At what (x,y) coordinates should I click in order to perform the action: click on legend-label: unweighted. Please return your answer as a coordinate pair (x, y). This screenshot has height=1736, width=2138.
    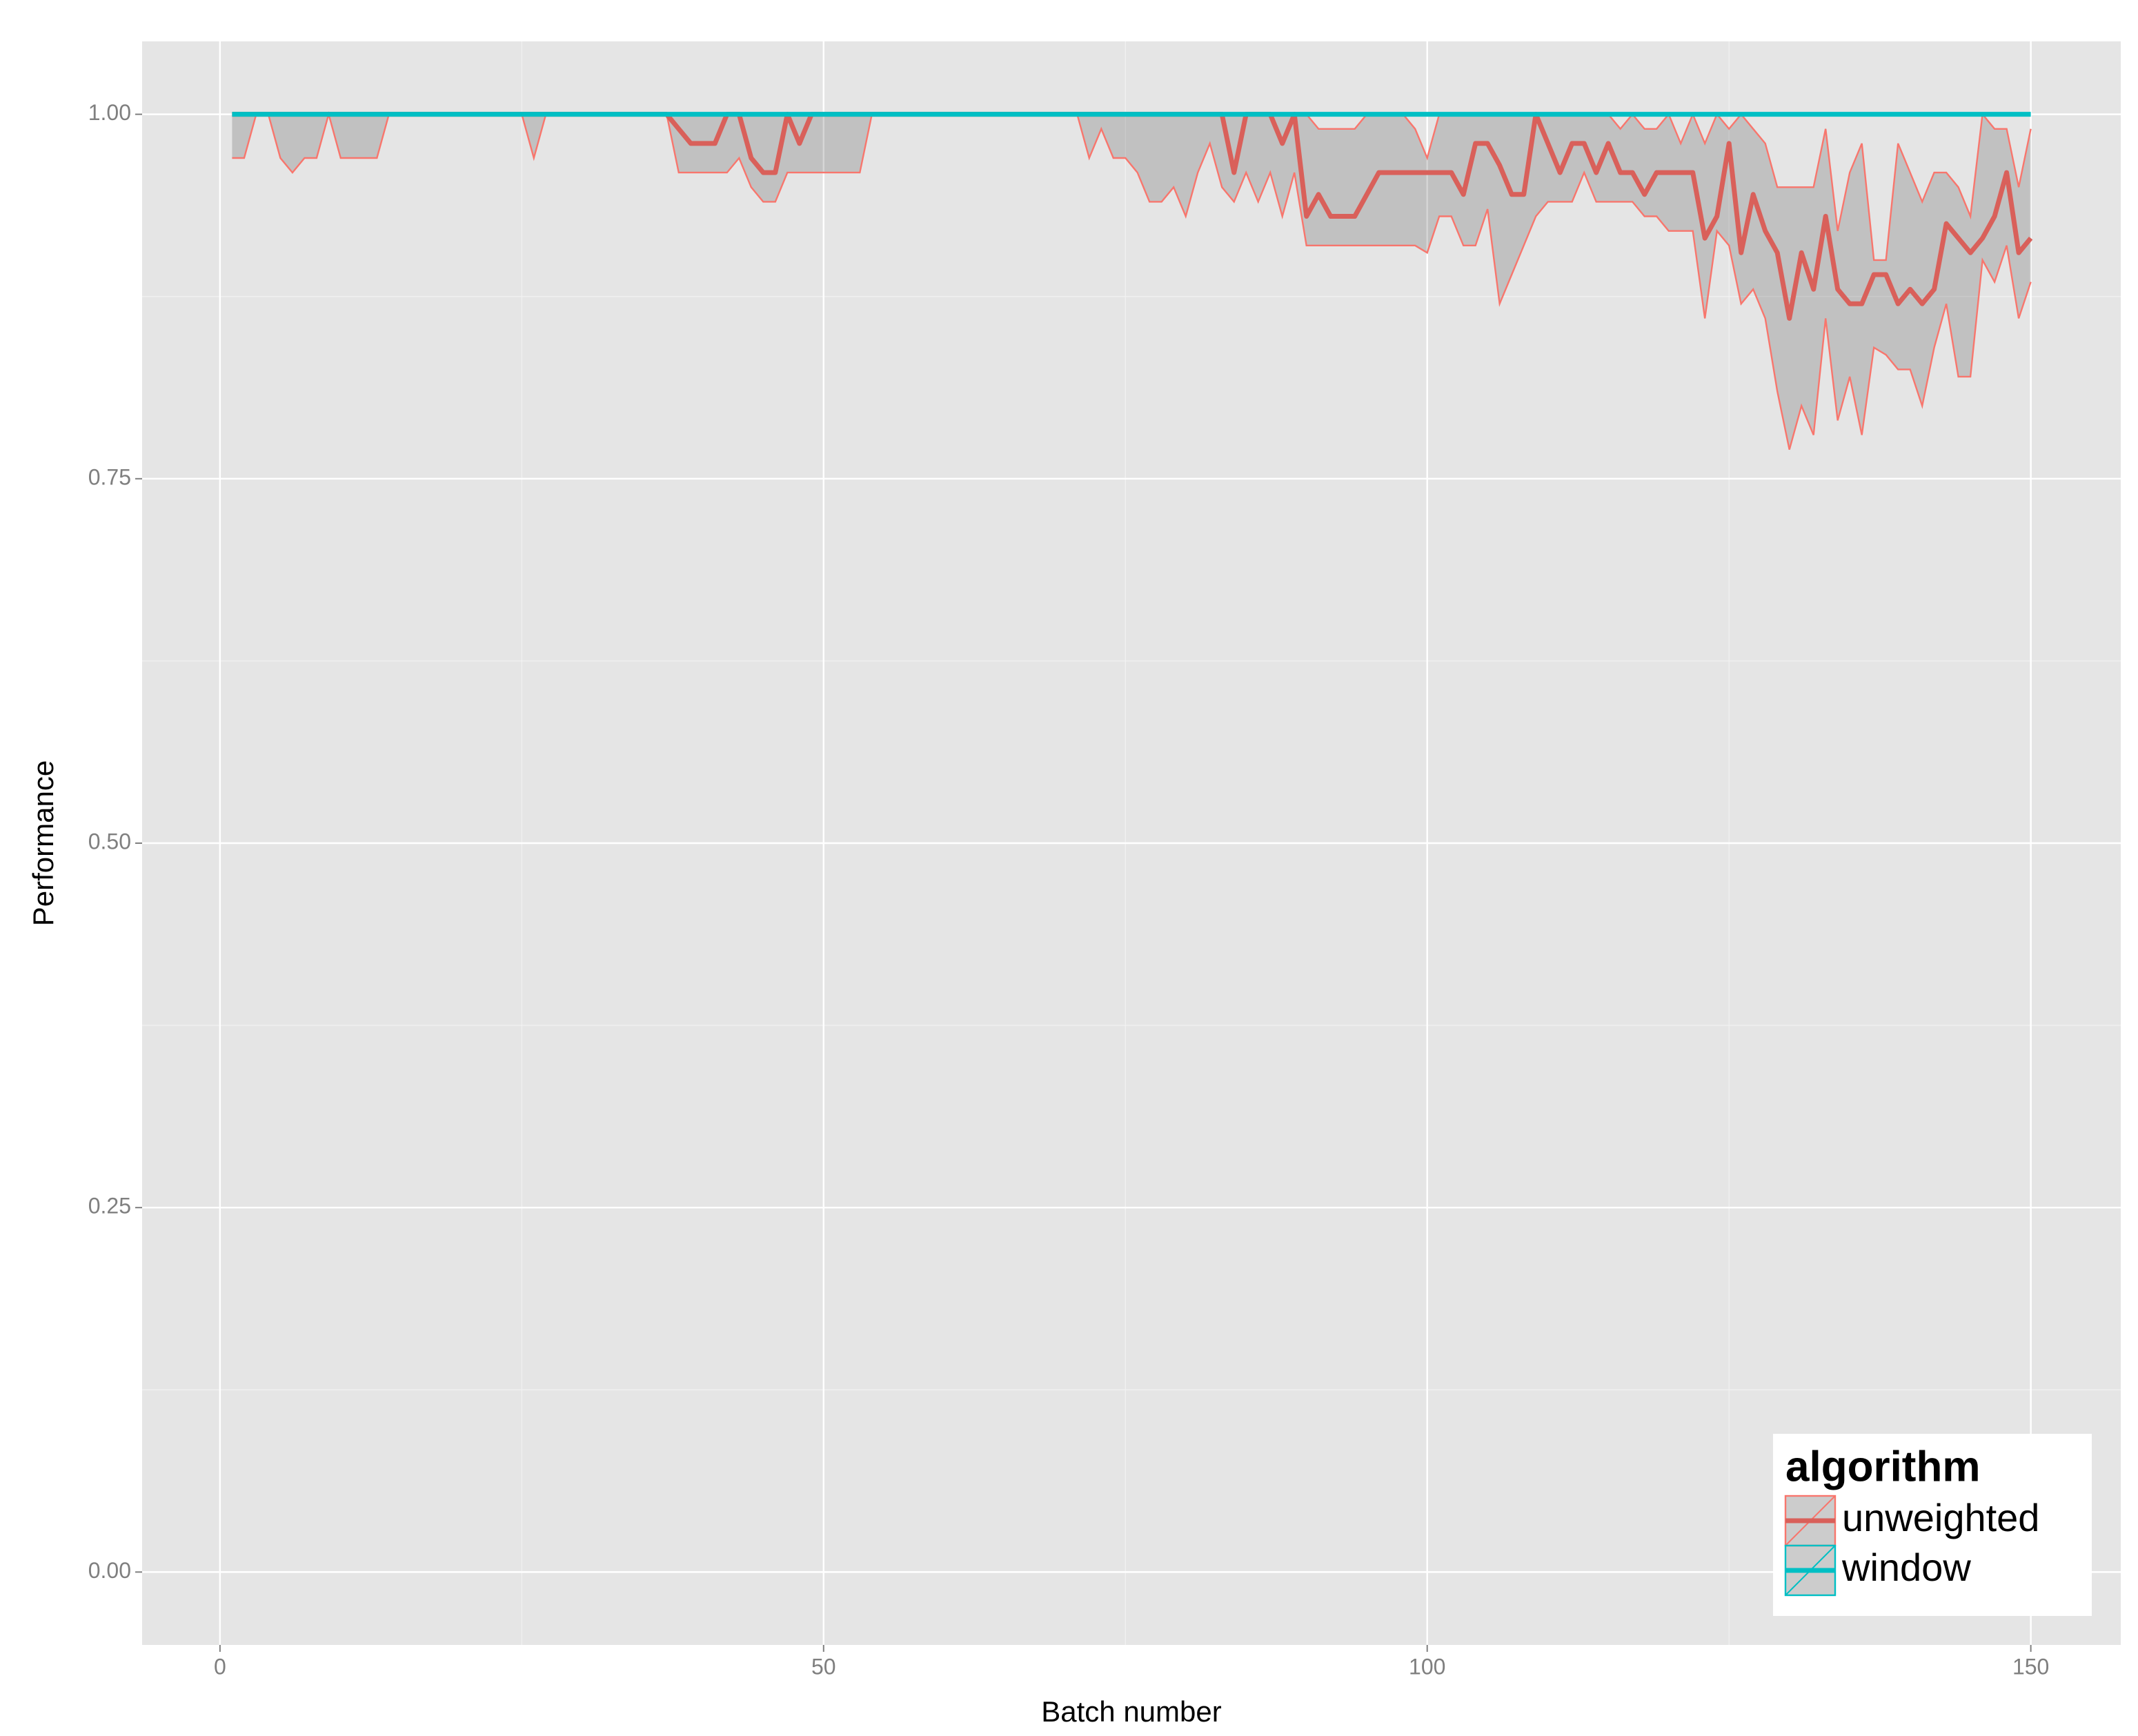
    Looking at the image, I should click on (1940, 1517).